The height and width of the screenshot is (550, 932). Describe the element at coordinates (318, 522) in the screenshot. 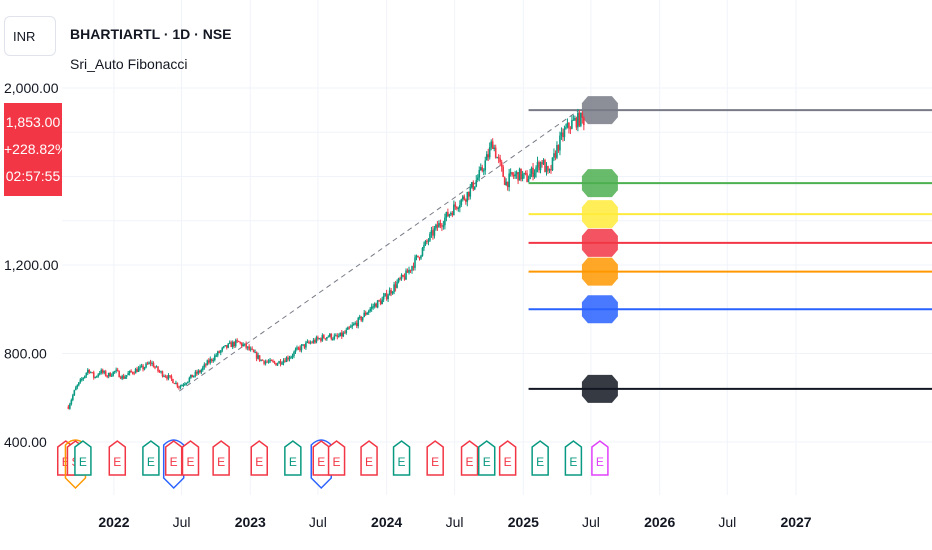

I see `time-tick-label: Jul` at that location.